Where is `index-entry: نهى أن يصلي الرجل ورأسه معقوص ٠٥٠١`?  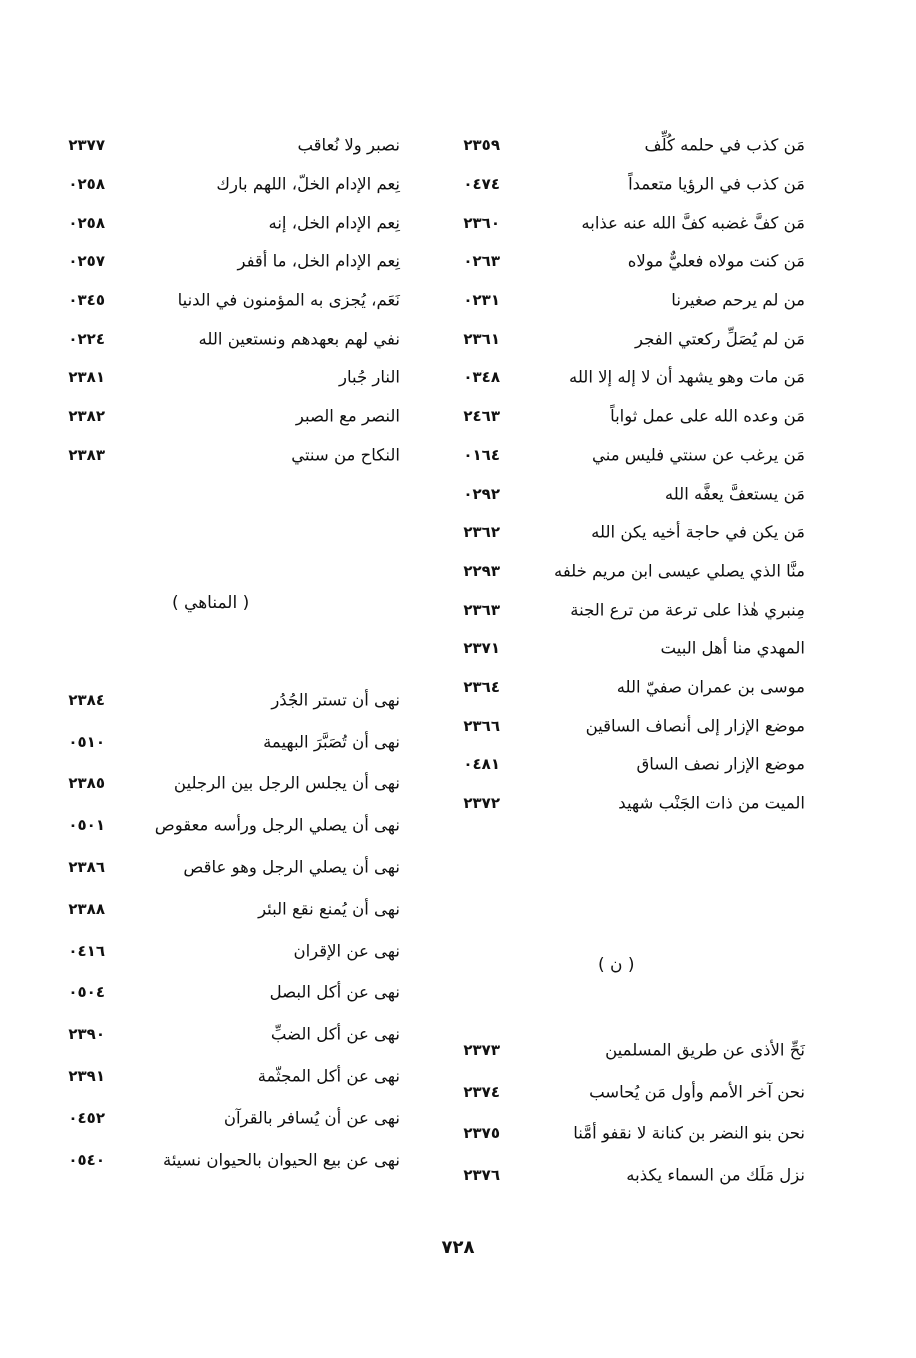
index-entry: نهى أن يصلي الرجل ورأسه معقوص ٠٥٠١ is located at coordinates (220, 825).